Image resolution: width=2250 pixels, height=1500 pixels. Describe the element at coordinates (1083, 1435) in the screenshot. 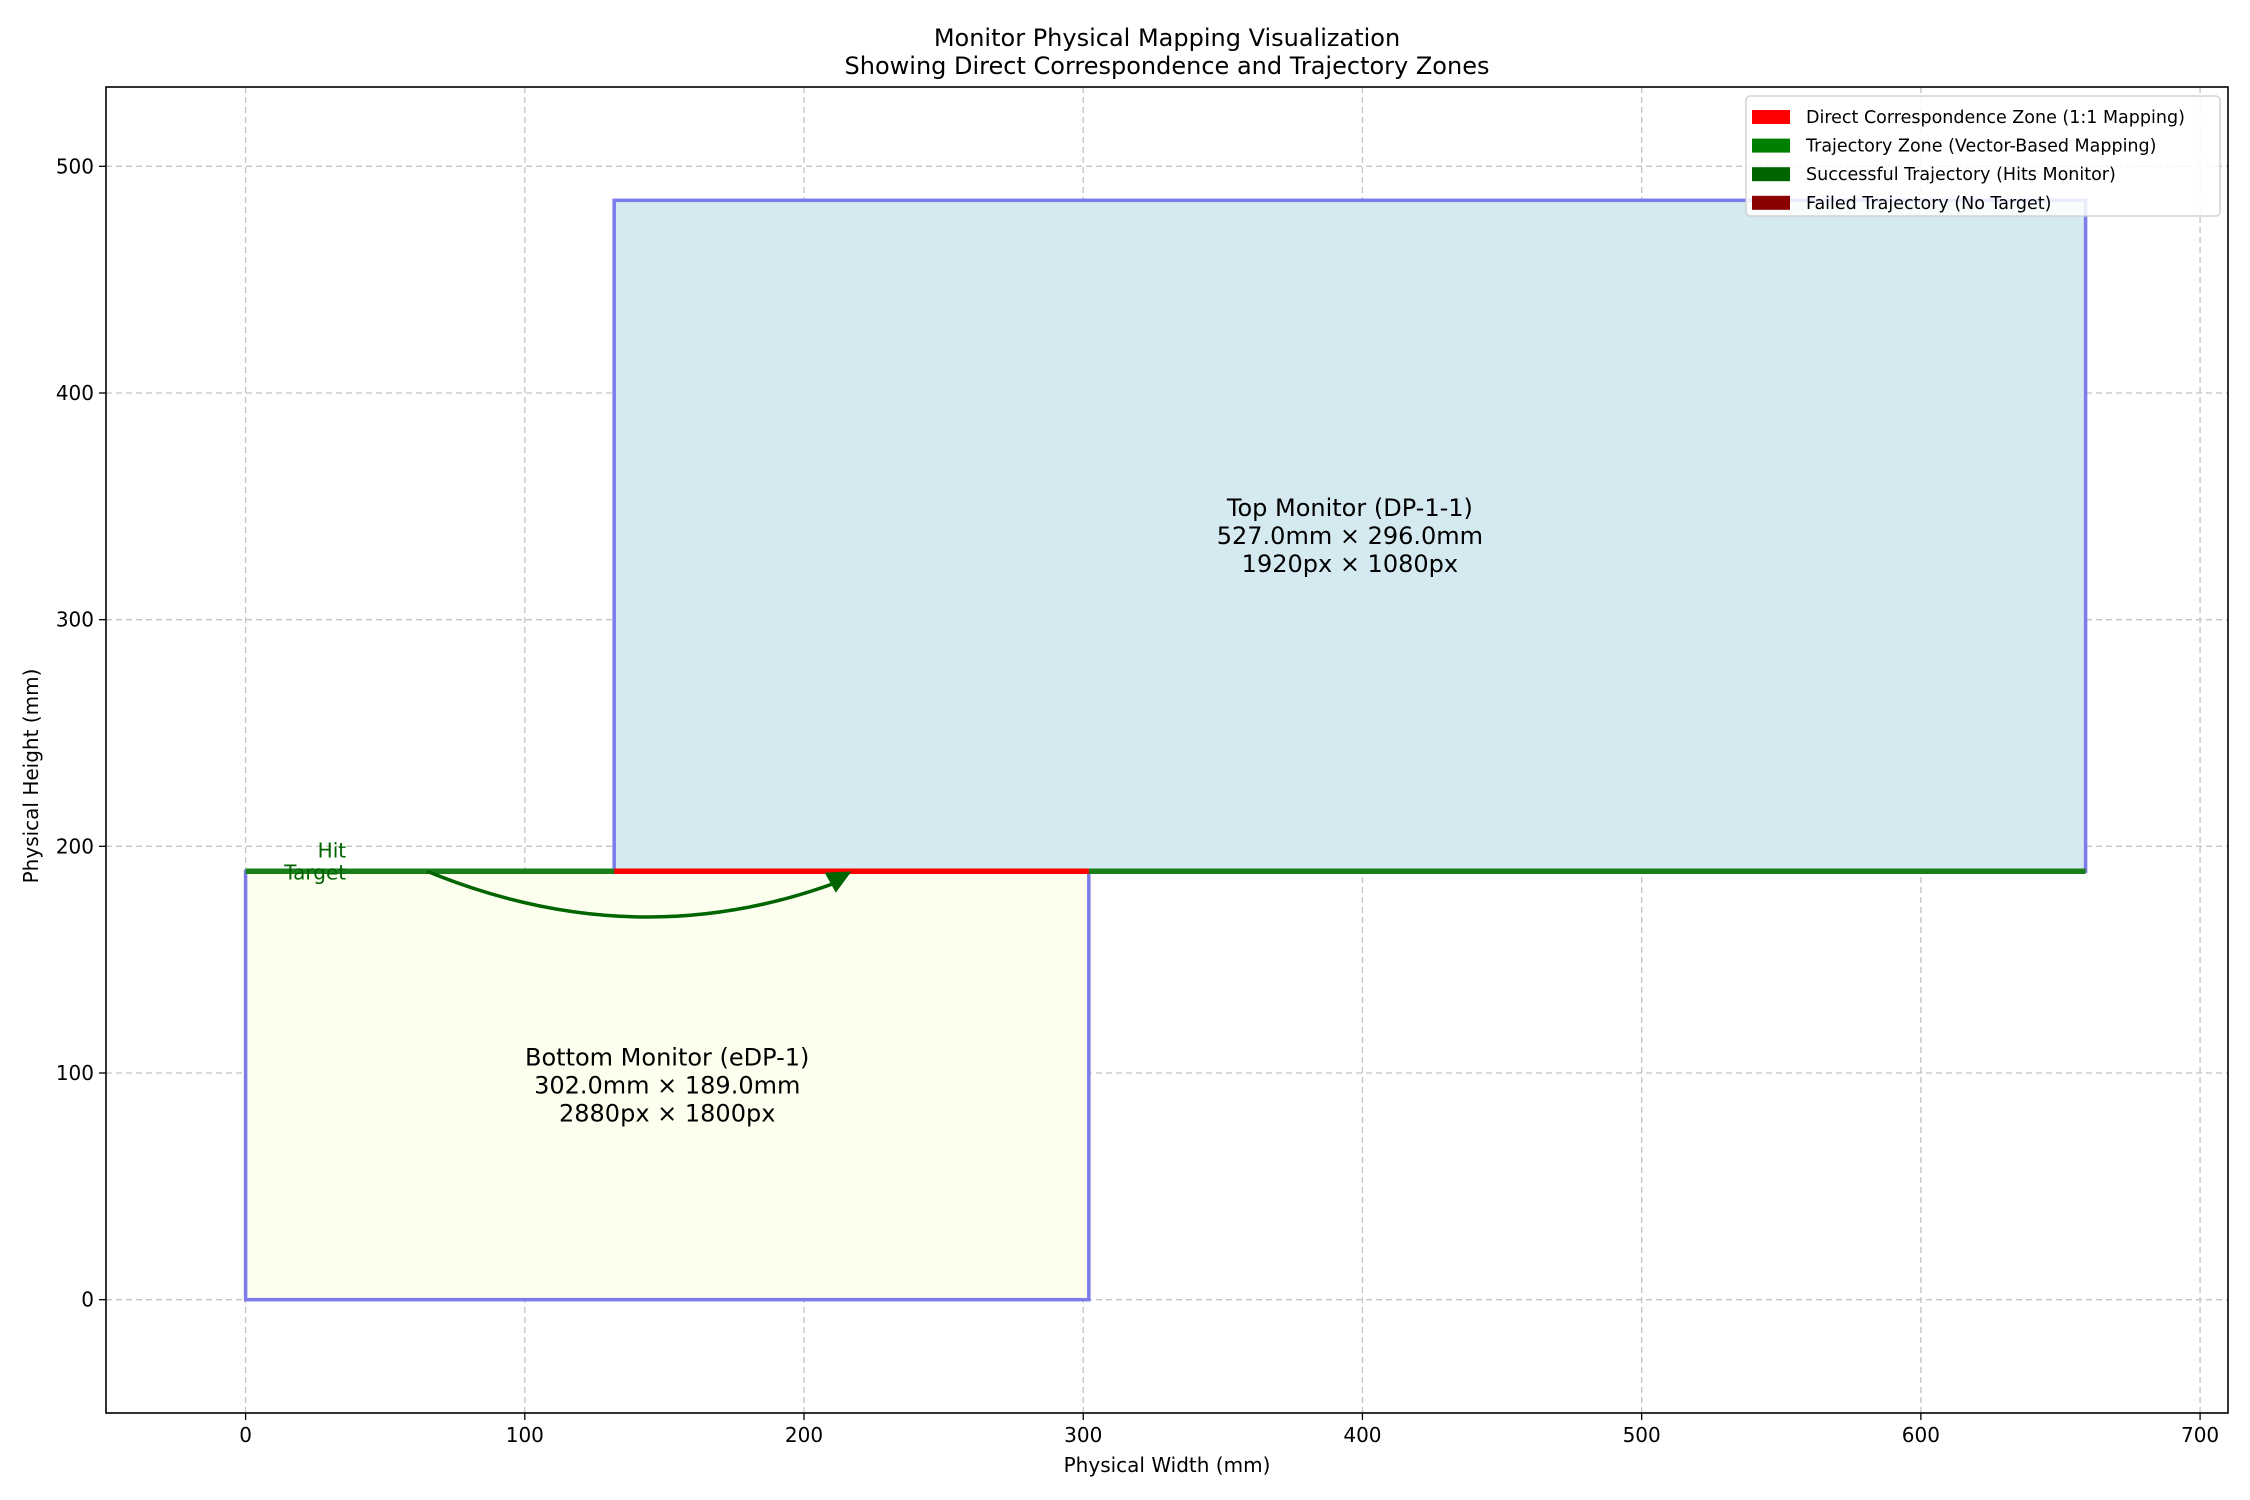

I see `x-tick-label: 300` at that location.